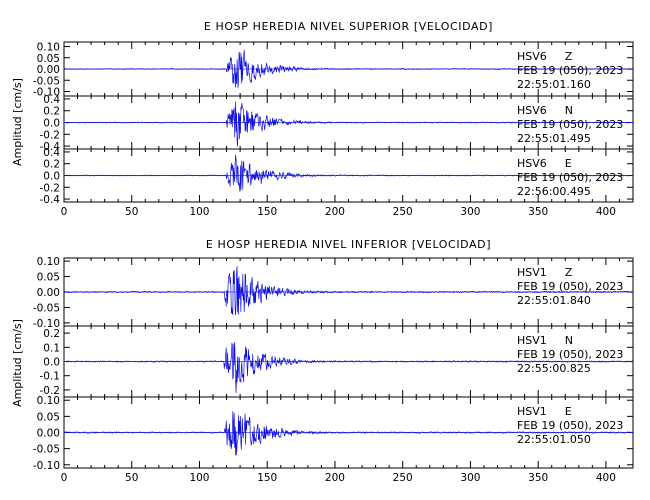 The height and width of the screenshot is (500, 650). What do you see at coordinates (554, 84) in the screenshot?
I see `record-time: 22:55:01.160` at bounding box center [554, 84].